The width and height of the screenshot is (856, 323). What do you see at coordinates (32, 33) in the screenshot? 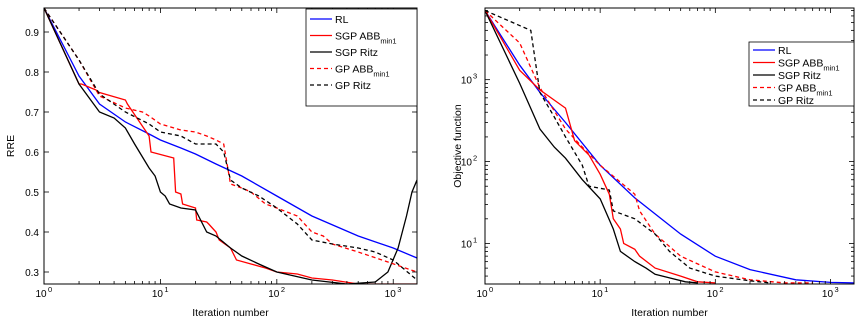
I see `y-tick-label: 0.9` at bounding box center [32, 33].